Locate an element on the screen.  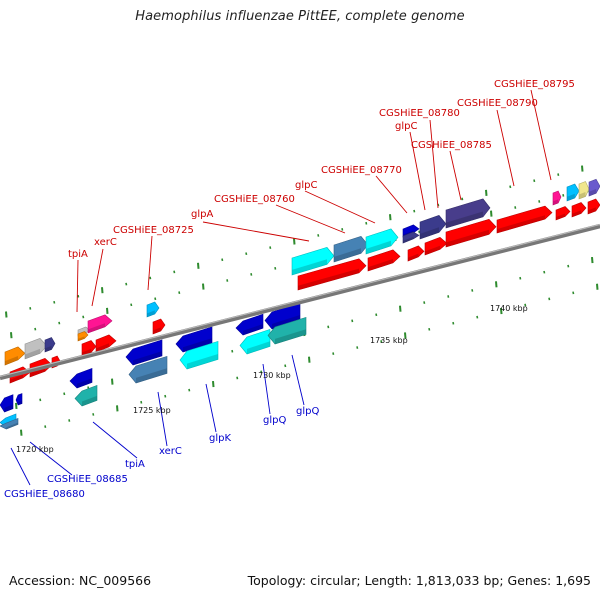
reverse-gene-label: glpQ is located at coordinates (274, 420).